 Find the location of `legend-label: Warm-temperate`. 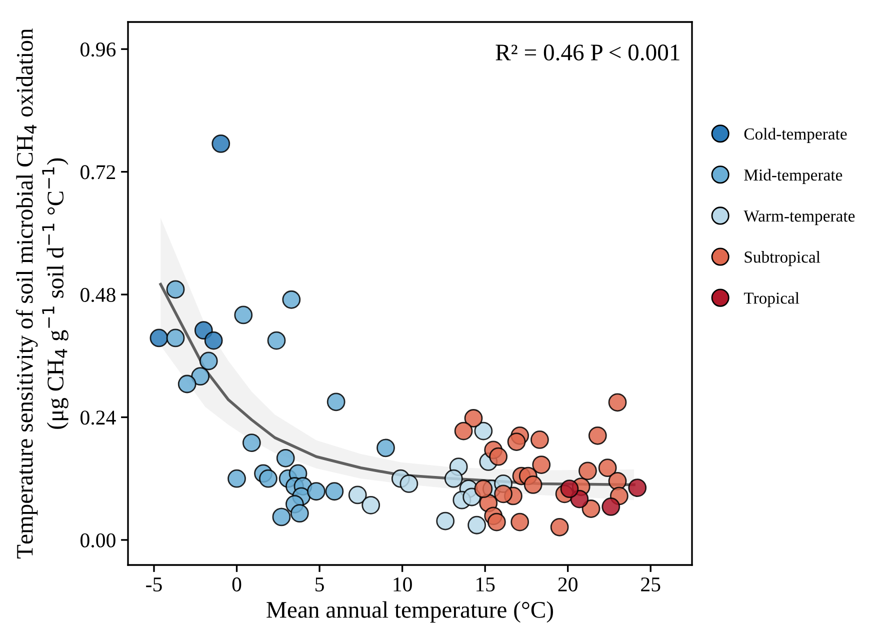

legend-label: Warm-temperate is located at coordinates (799, 218).